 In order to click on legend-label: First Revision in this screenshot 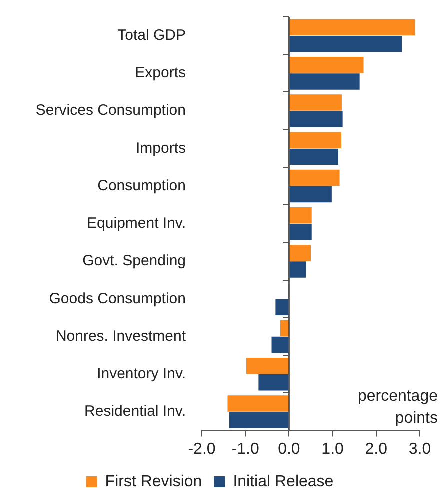, I will do `click(153, 481)`.